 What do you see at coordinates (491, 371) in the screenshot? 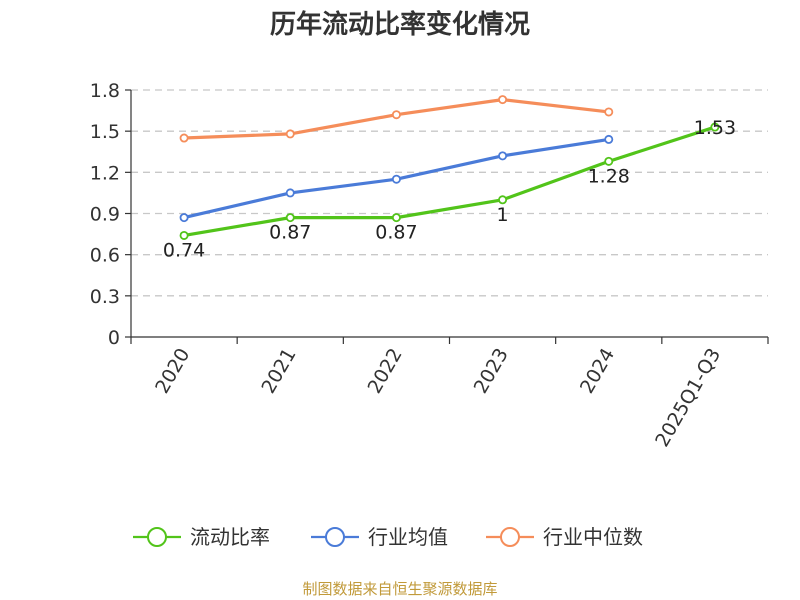
I see `x-tick-label: 2023` at bounding box center [491, 371].